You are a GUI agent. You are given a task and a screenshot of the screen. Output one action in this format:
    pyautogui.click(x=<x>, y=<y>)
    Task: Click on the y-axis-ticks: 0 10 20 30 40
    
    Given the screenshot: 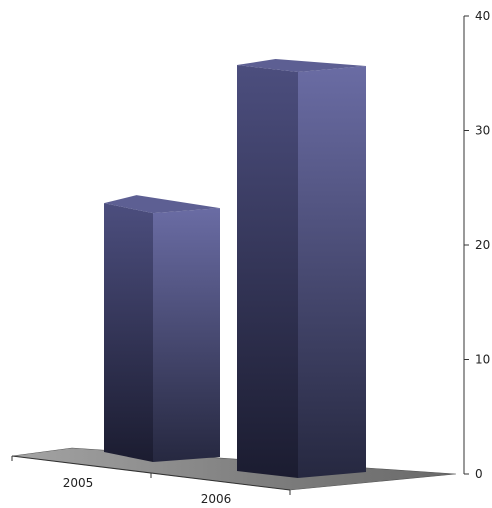 What is the action you would take?
    pyautogui.click(x=477, y=245)
    